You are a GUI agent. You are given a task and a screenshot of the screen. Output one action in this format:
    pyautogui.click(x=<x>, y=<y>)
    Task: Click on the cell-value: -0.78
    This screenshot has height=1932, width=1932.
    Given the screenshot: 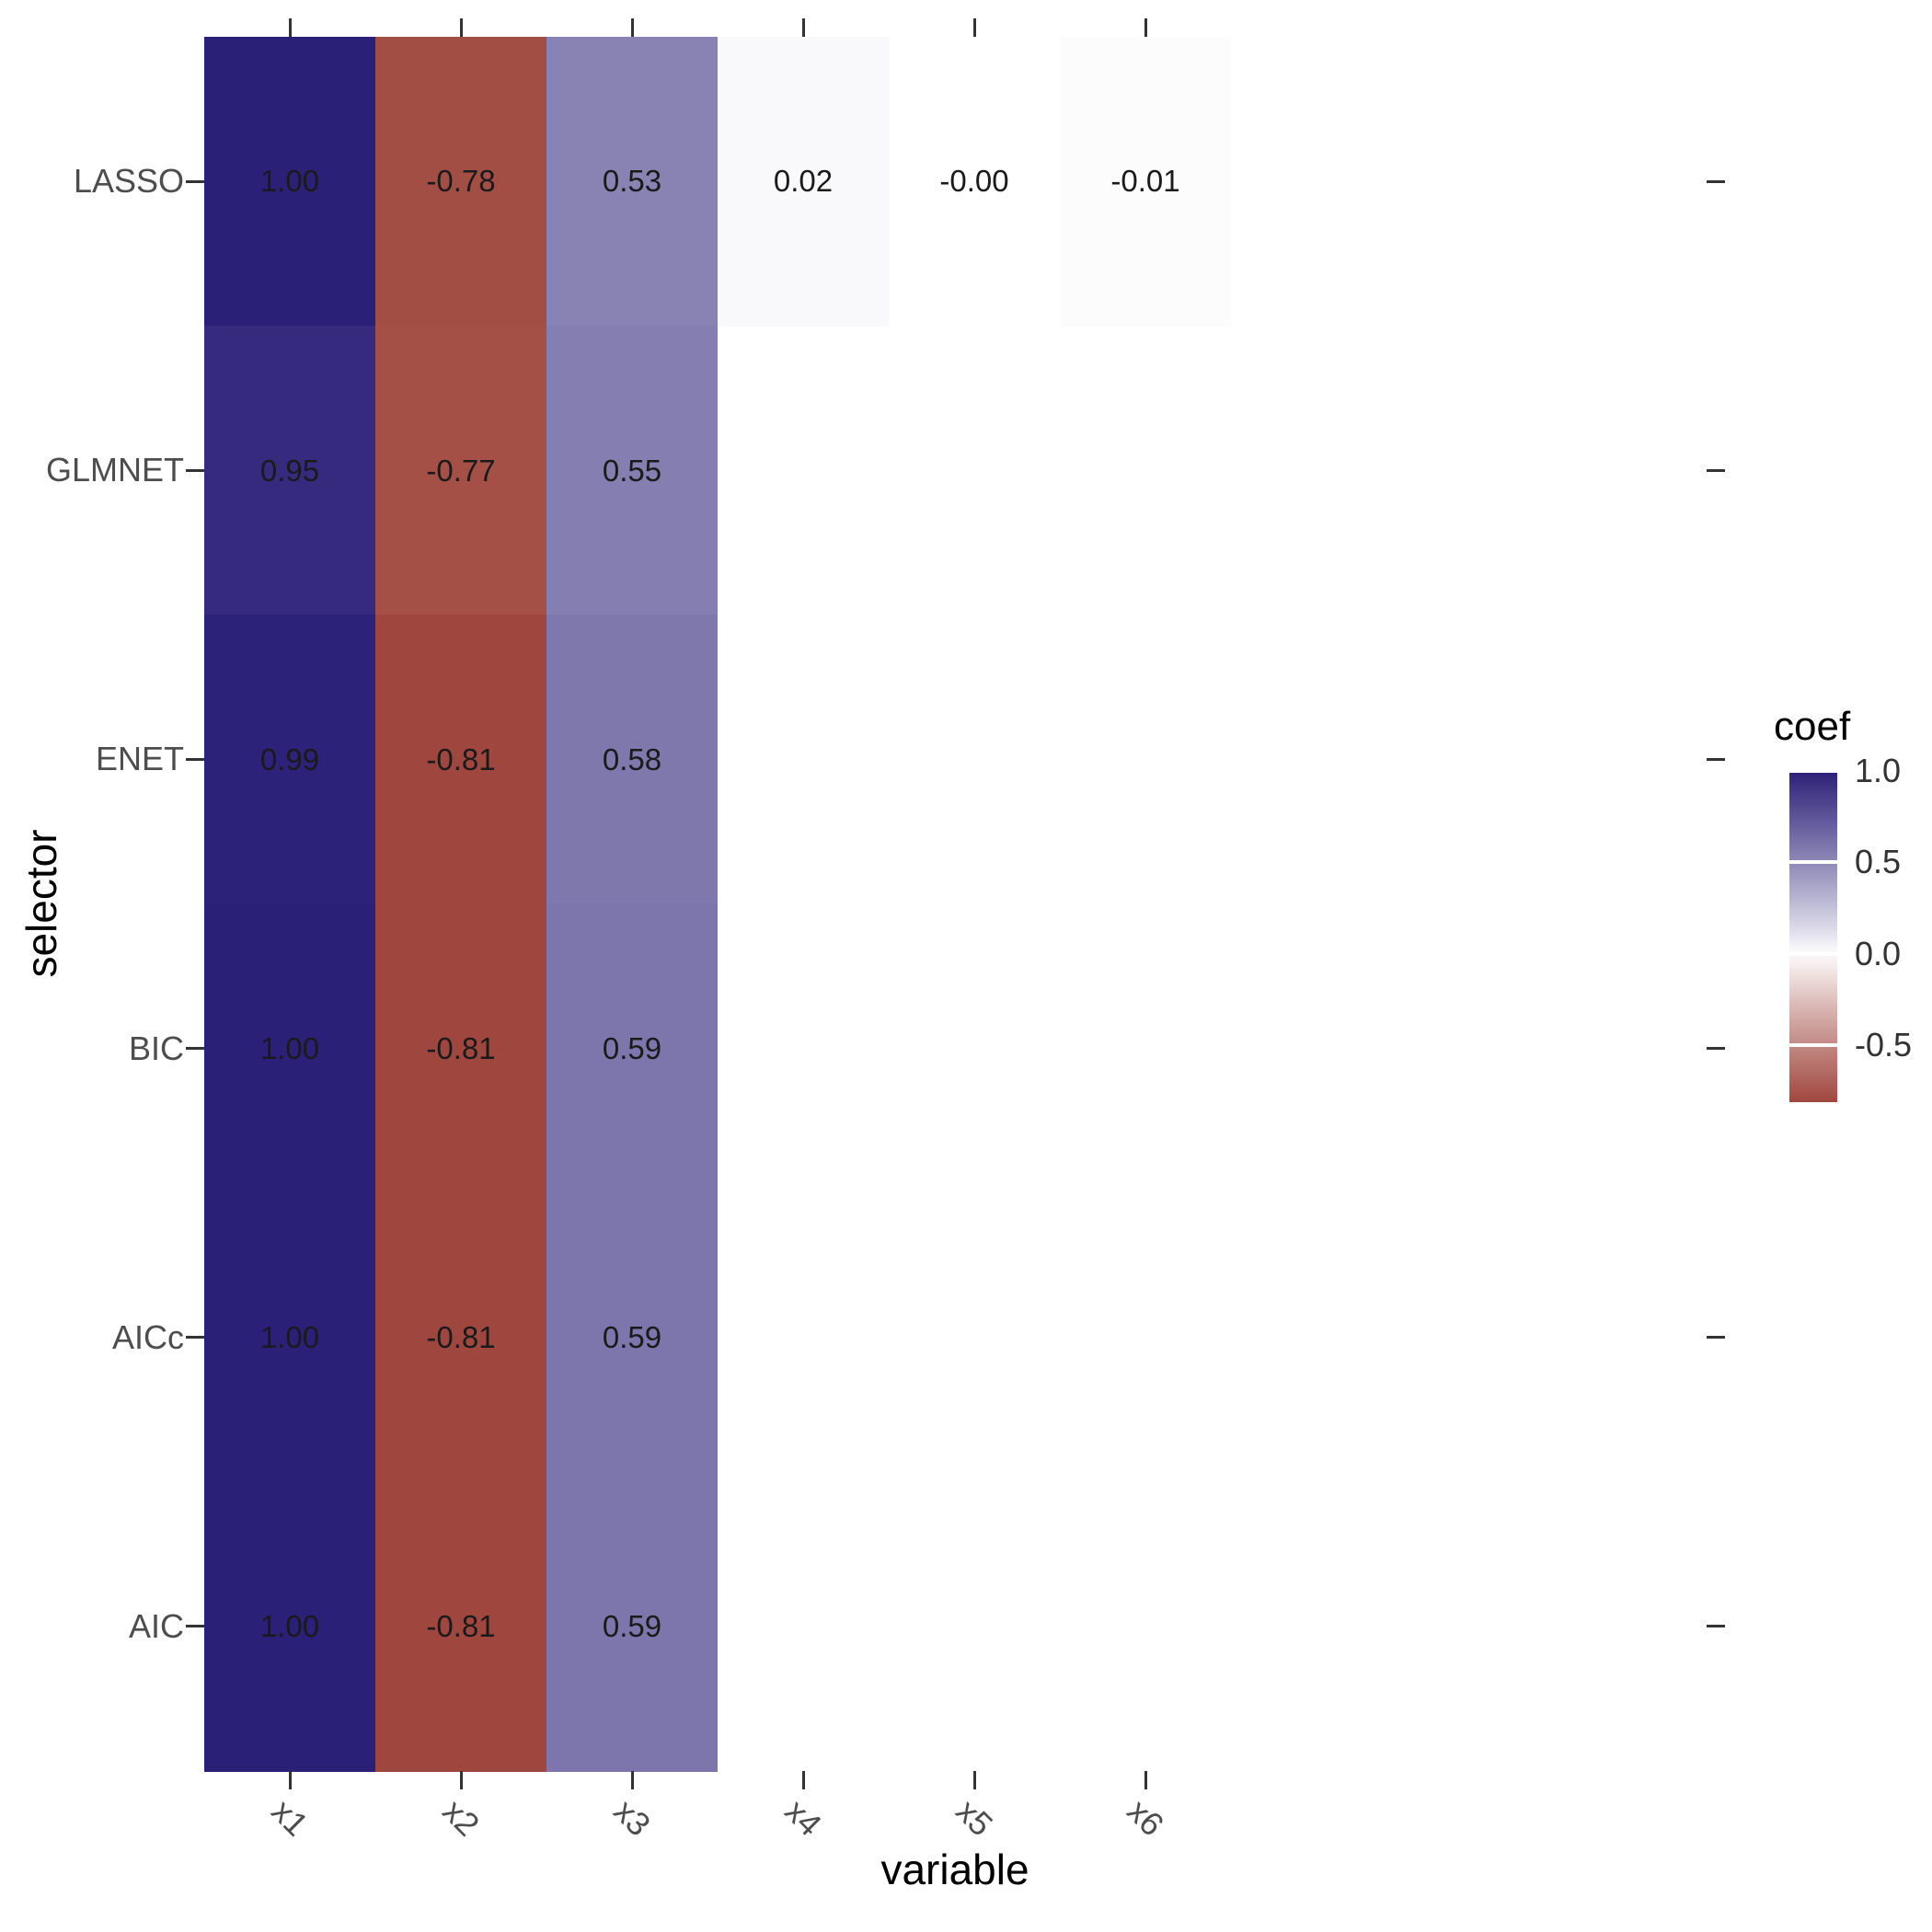 What is the action you would take?
    pyautogui.click(x=461, y=181)
    